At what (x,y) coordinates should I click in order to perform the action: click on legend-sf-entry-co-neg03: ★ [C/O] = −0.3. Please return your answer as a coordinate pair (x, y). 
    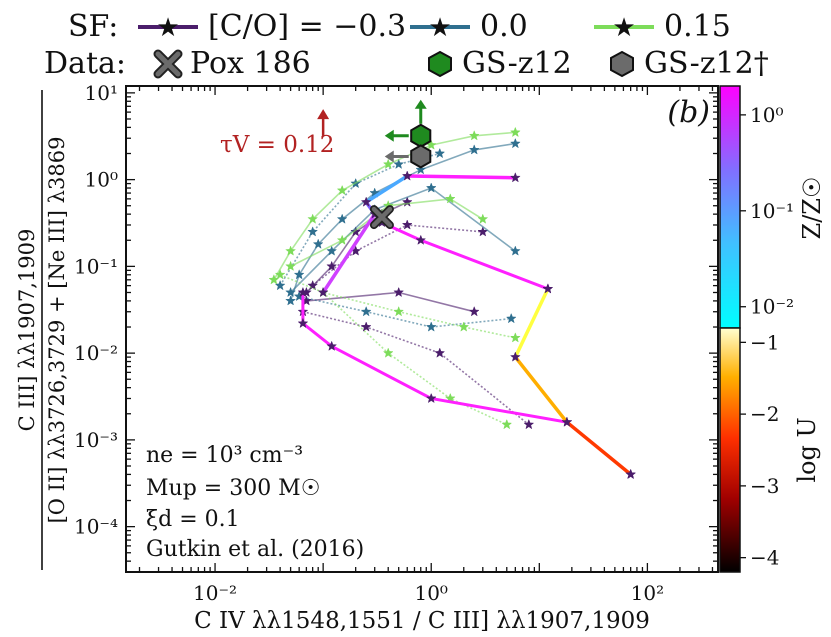
    Looking at the image, I should click on (272, 26).